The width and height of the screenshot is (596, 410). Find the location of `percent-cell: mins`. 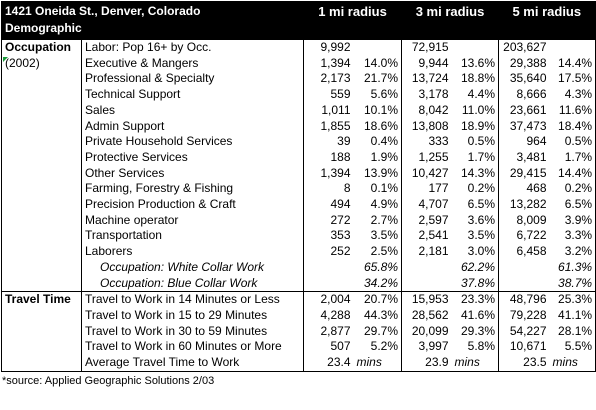

percent-cell: mins is located at coordinates (369, 362).